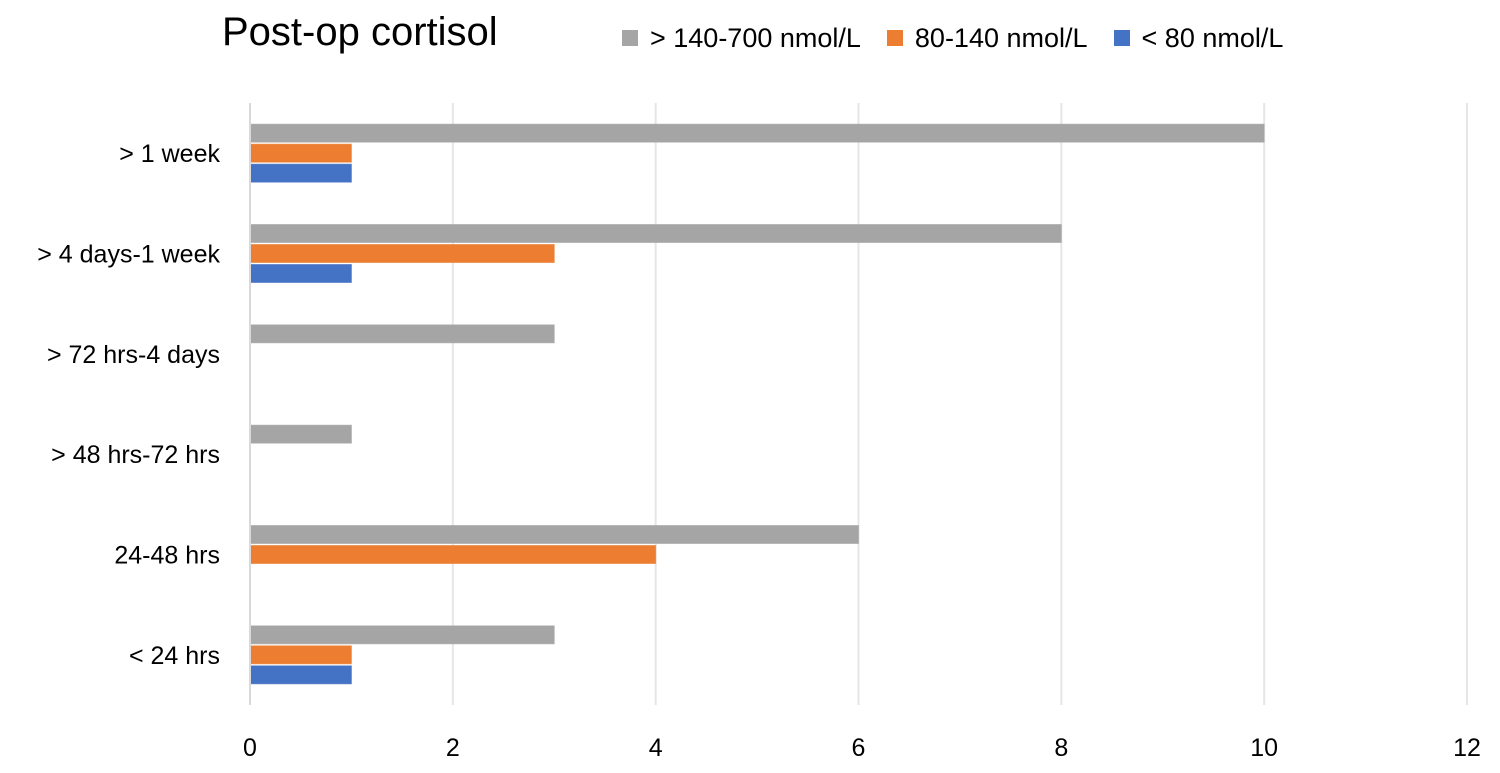  I want to click on x-tick-label: 10, so click(1264, 748).